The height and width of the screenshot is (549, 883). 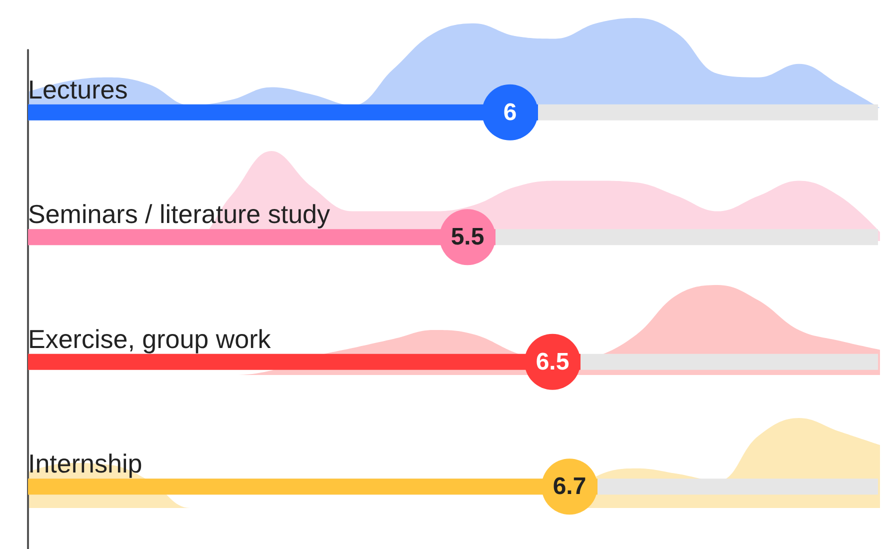 What do you see at coordinates (85, 463) in the screenshot?
I see `y-tick-label: Internship` at bounding box center [85, 463].